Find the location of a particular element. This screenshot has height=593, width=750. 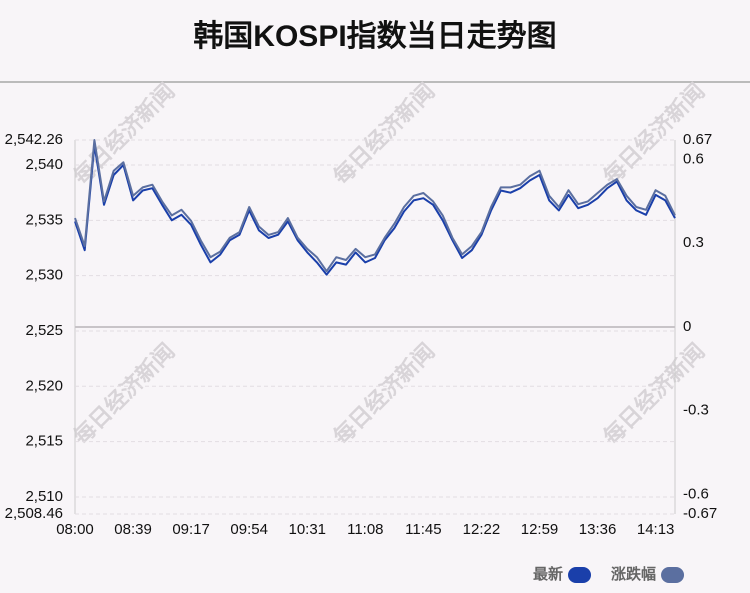

y2-tick-label: 0.6 is located at coordinates (693, 159).